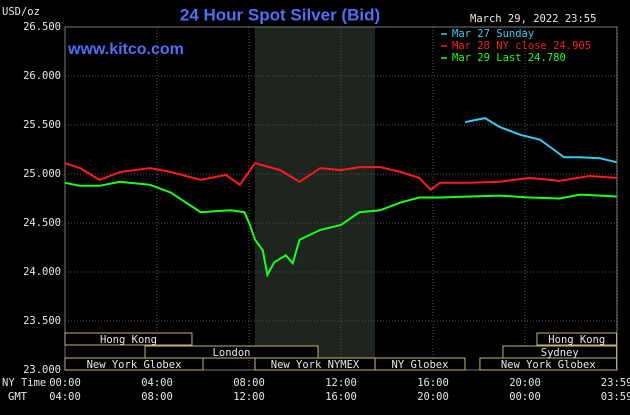 The width and height of the screenshot is (630, 415). What do you see at coordinates (18, 397) in the screenshot?
I see `x2-axis-label: GMT` at bounding box center [18, 397].